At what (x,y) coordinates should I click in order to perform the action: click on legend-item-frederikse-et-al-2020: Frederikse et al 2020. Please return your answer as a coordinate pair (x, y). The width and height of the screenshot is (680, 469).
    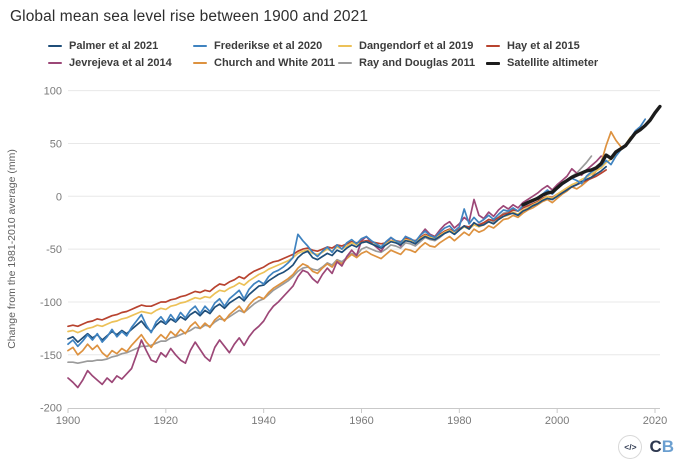
    Looking at the image, I should click on (265, 46).